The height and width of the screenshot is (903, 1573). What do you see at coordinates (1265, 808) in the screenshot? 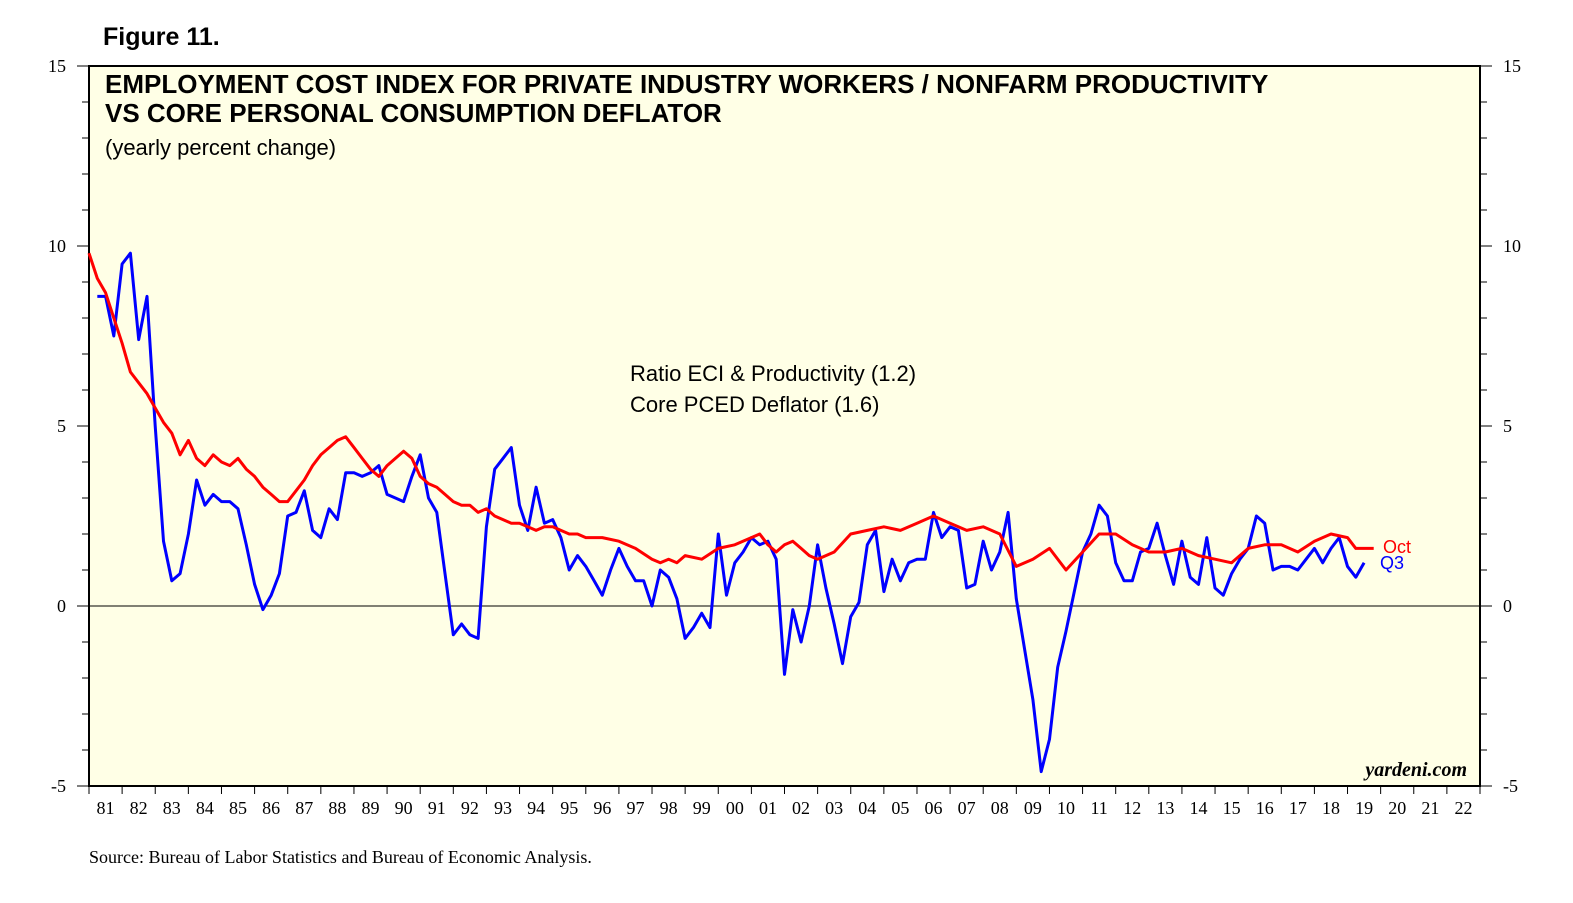
I see `x-tick-label: 16` at bounding box center [1265, 808].